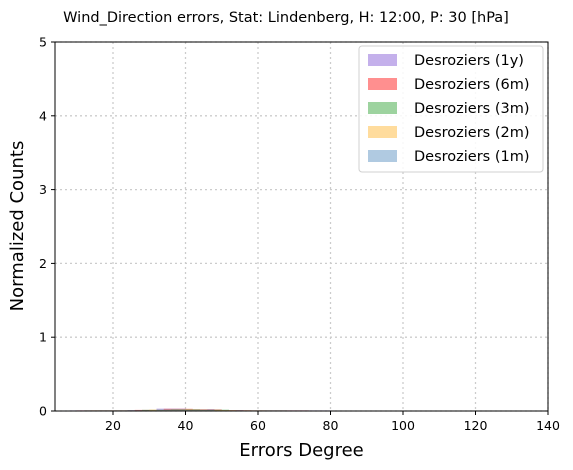 The width and height of the screenshot is (573, 470). Describe the element at coordinates (43, 189) in the screenshot. I see `y-tick-label: 3` at that location.